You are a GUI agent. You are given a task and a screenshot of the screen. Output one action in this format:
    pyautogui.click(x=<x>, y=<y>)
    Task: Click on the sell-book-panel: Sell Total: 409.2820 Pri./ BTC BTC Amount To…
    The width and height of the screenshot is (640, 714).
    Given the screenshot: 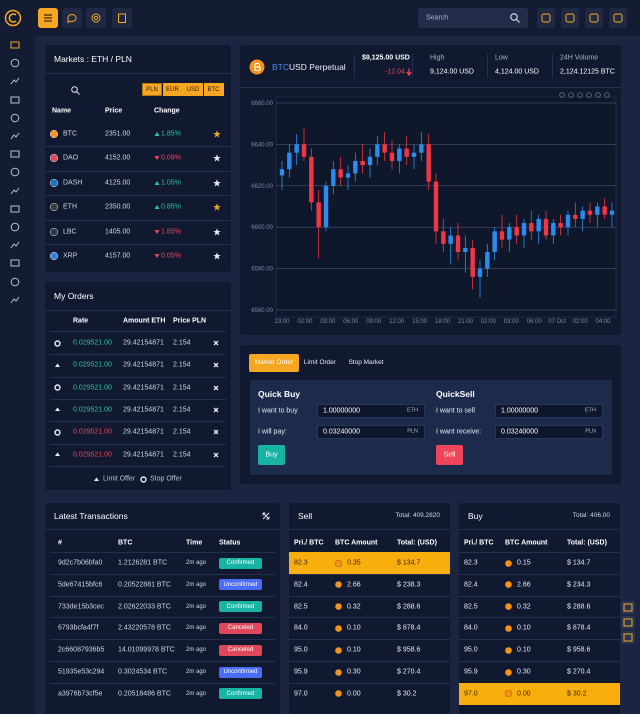 What is the action you would take?
    pyautogui.click(x=369, y=608)
    